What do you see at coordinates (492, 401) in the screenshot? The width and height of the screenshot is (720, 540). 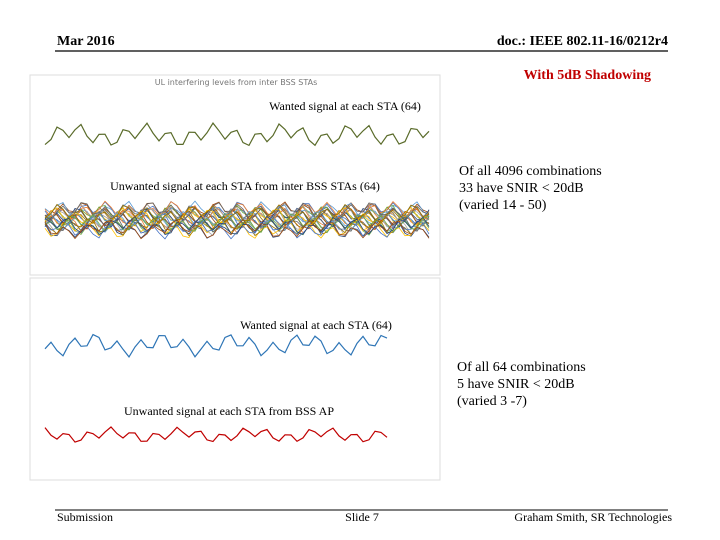 I see `note-line: (varied 3 -7)` at bounding box center [492, 401].